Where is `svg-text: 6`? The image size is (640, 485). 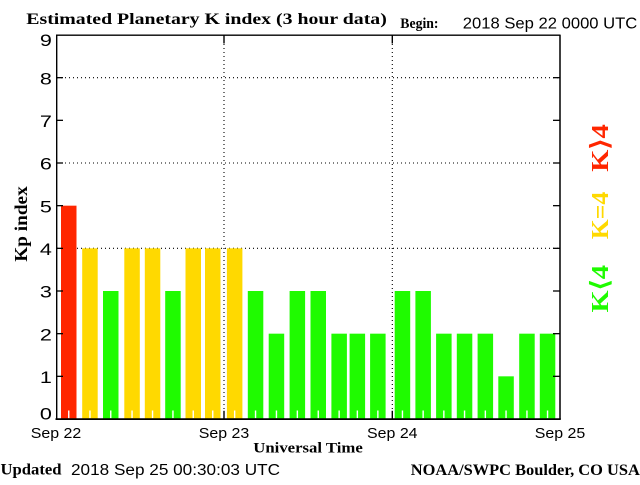
svg-text: 6 is located at coordinates (46, 165).